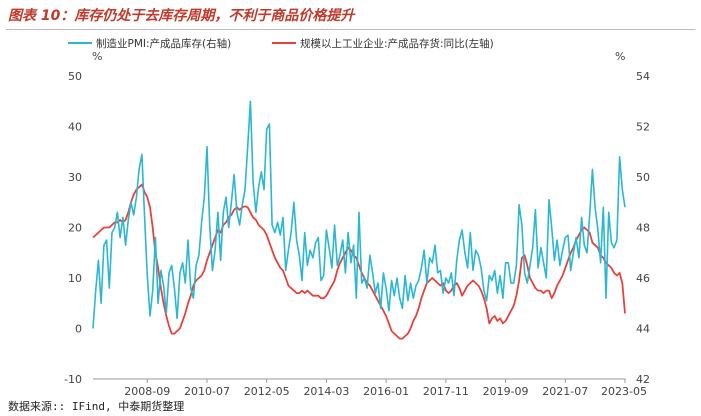 This screenshot has height=416, width=701. I want to click on right-axis-unit: %, so click(620, 56).